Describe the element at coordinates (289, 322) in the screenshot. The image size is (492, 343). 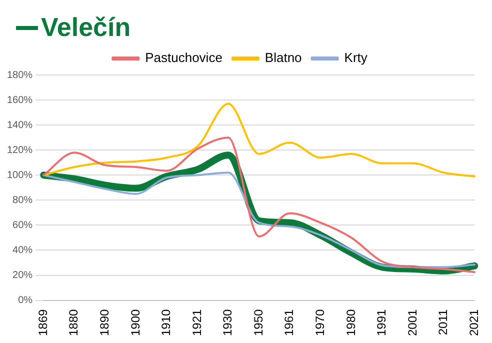
I see `x-tick-label: 1961` at that location.